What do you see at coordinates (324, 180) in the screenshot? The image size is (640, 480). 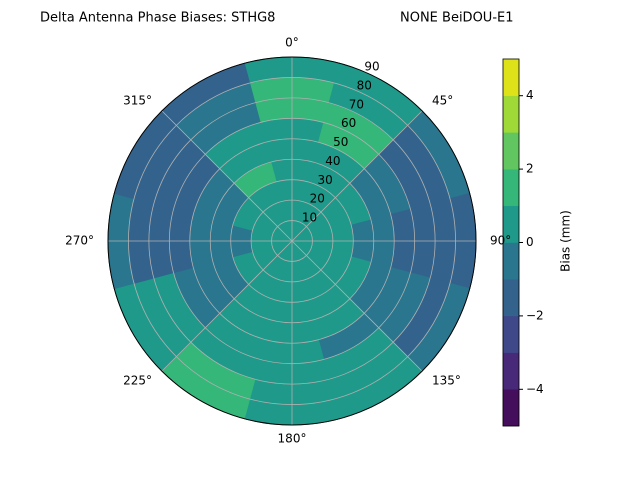 I see `r-tick-label: 30` at bounding box center [324, 180].